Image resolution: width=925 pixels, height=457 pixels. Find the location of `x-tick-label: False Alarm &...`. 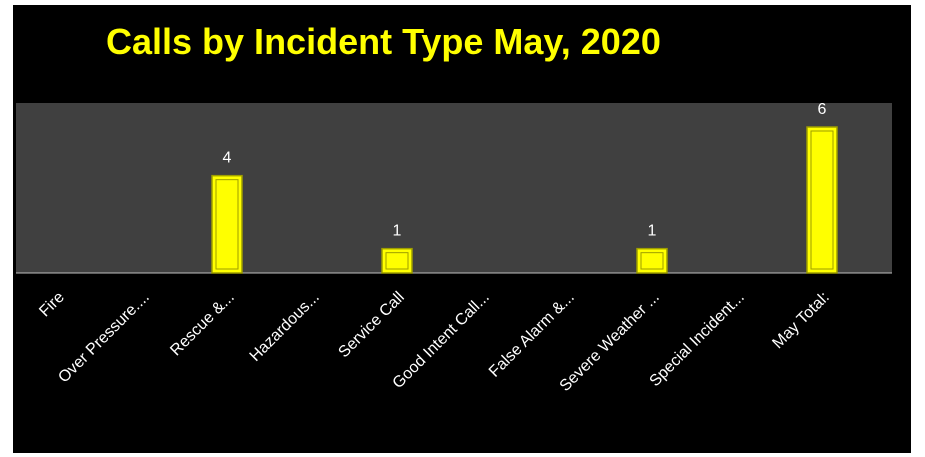

x-tick-label: False Alarm &... is located at coordinates (532, 335).